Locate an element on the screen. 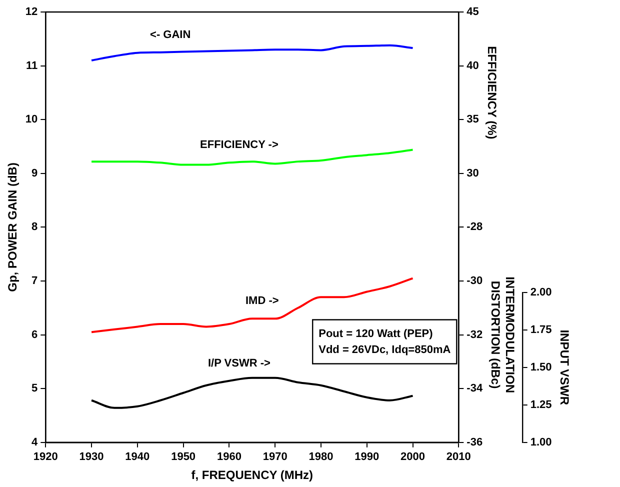 This screenshot has width=620, height=487. y3-tick-label: -30 is located at coordinates (474, 281).